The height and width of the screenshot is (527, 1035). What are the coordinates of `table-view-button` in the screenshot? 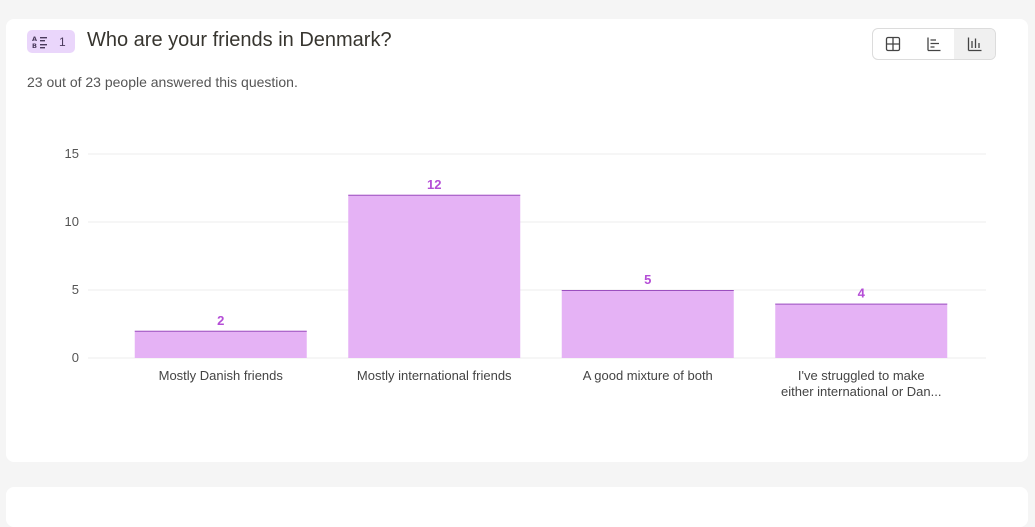 It's located at (893, 44).